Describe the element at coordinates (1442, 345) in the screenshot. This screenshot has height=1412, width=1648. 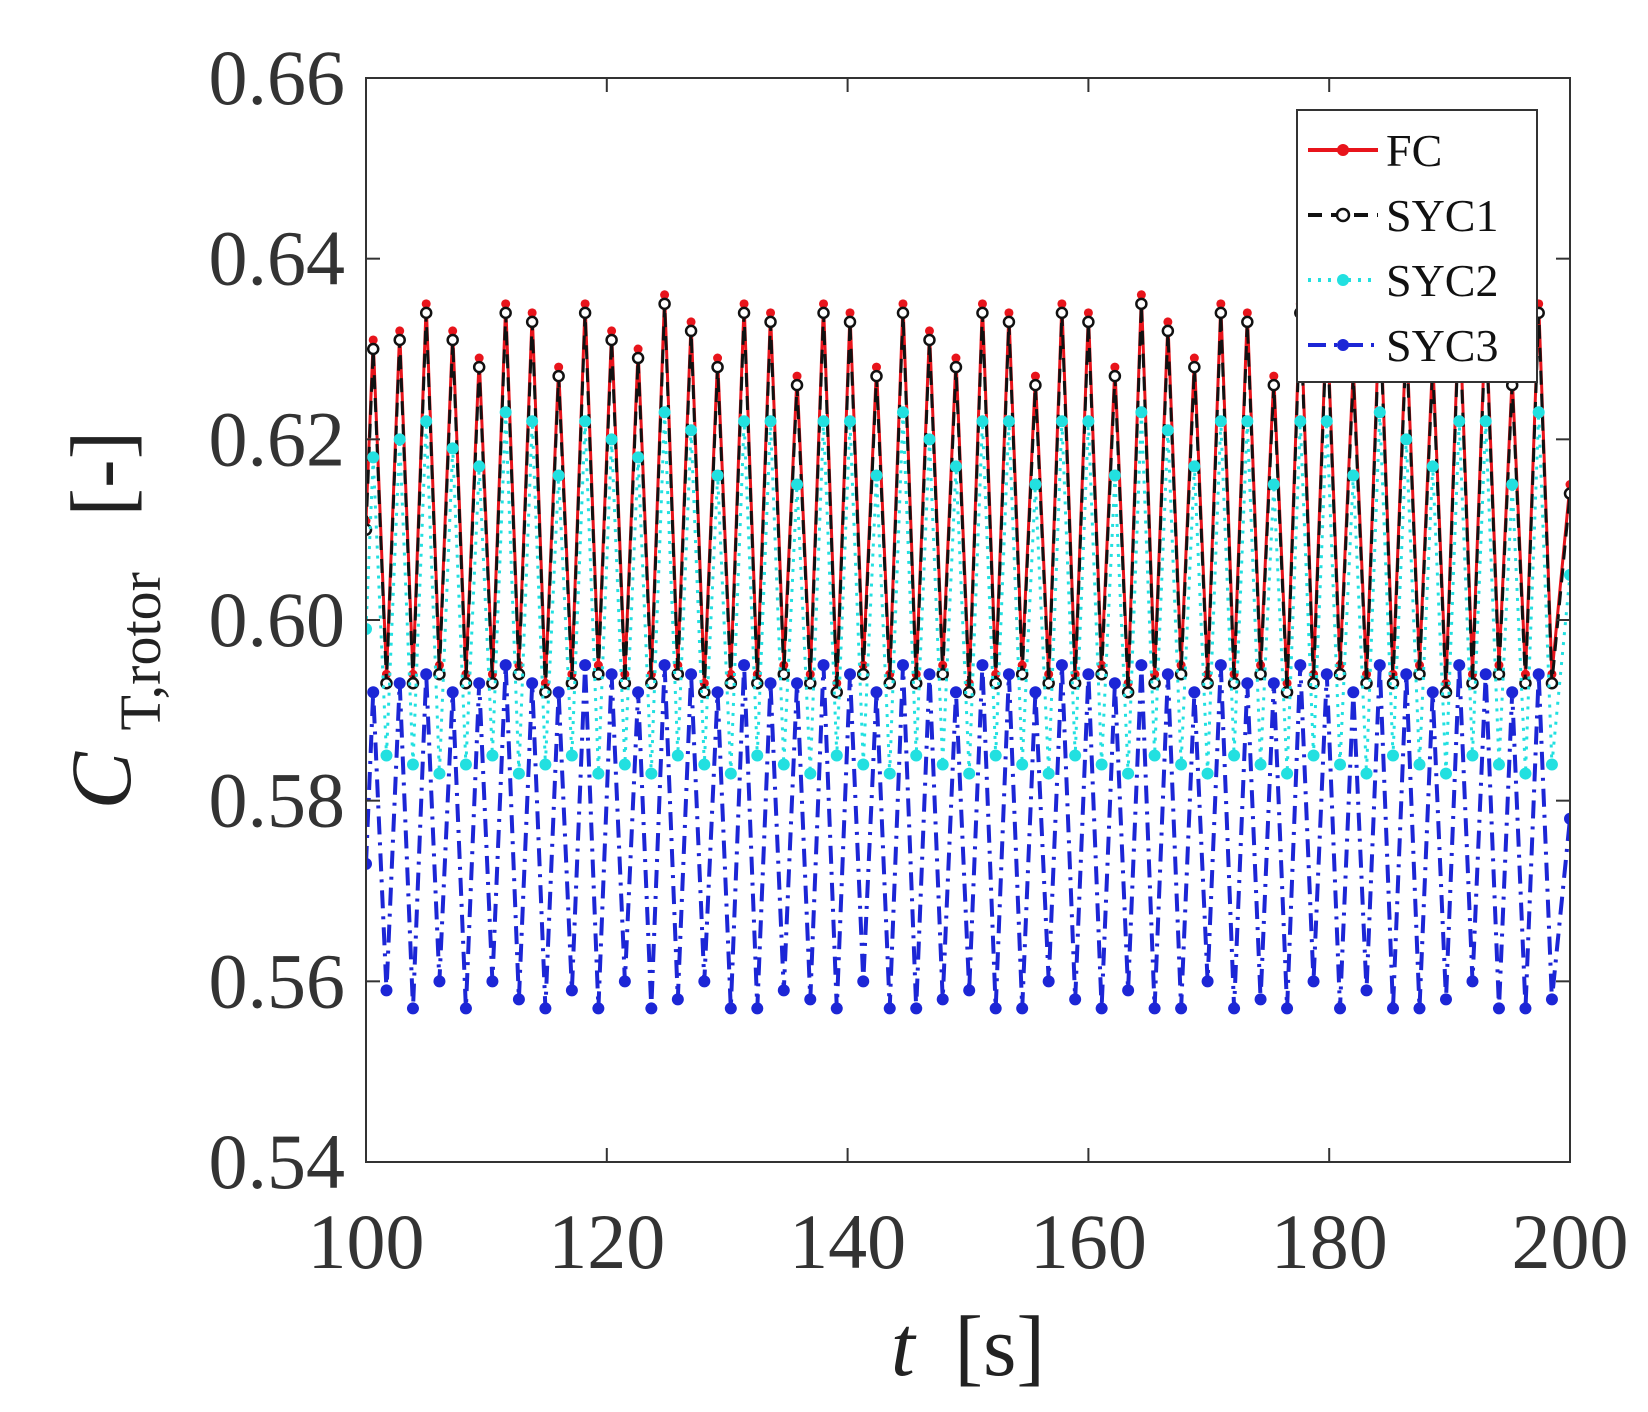
I see `legend-label: SYC3` at that location.